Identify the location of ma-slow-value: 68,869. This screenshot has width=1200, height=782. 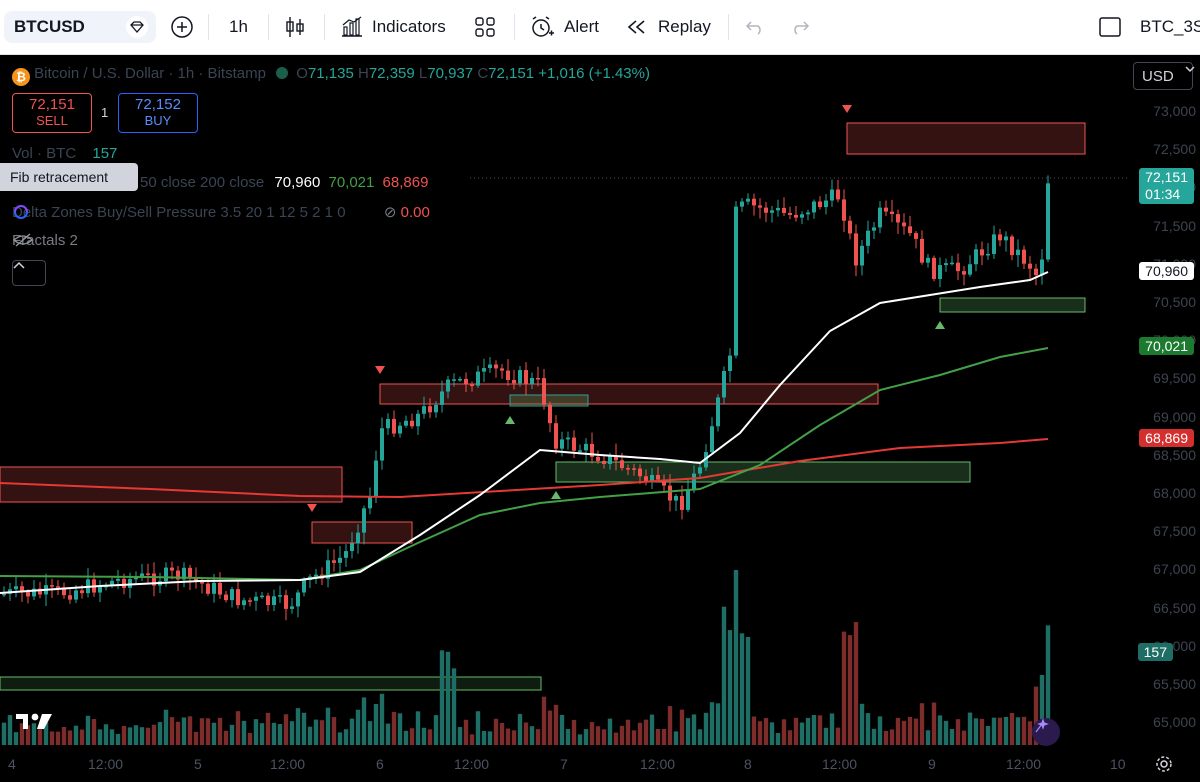
(405, 182).